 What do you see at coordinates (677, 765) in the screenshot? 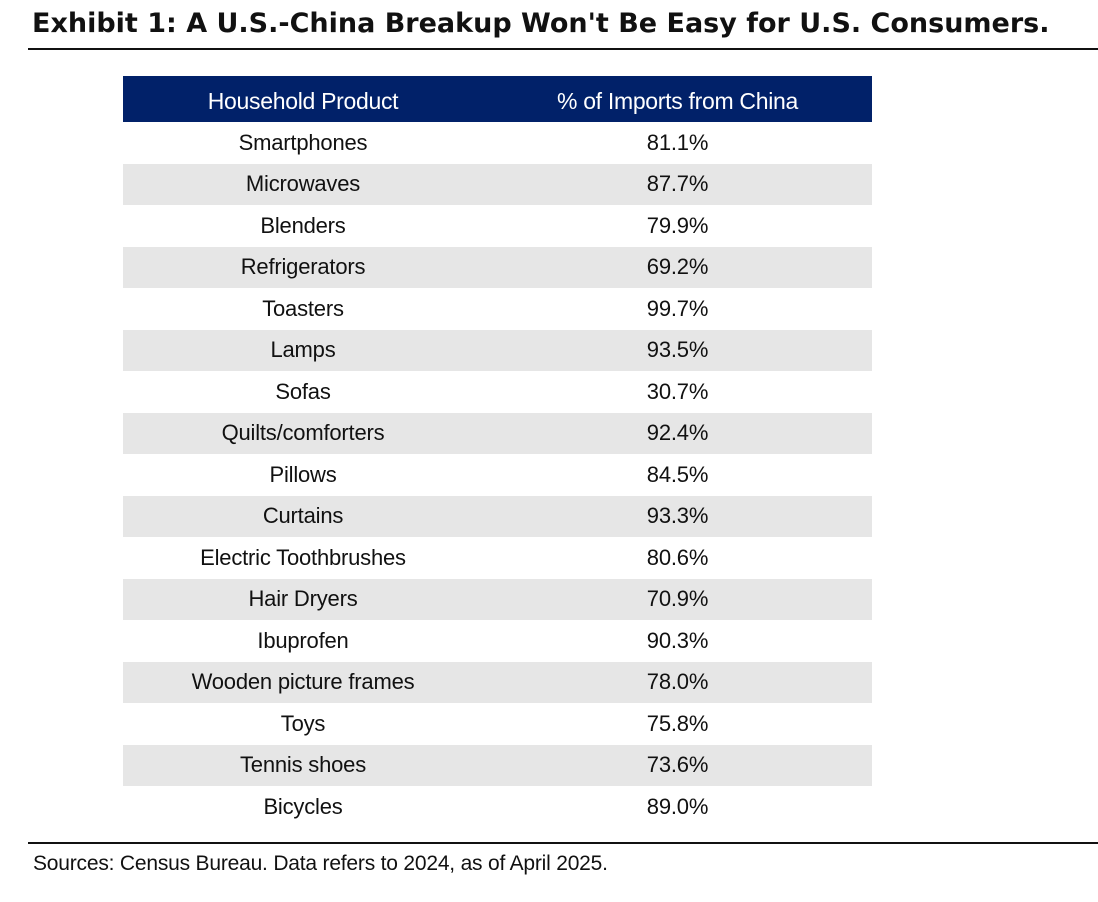
I see `pct-cell: 73.6%` at bounding box center [677, 765].